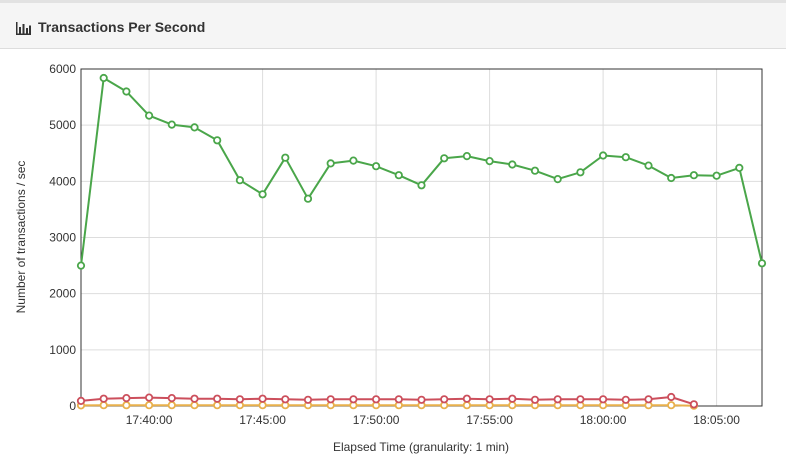 The image size is (786, 462). I want to click on x-tick-label: 17:55:00, so click(489, 420).